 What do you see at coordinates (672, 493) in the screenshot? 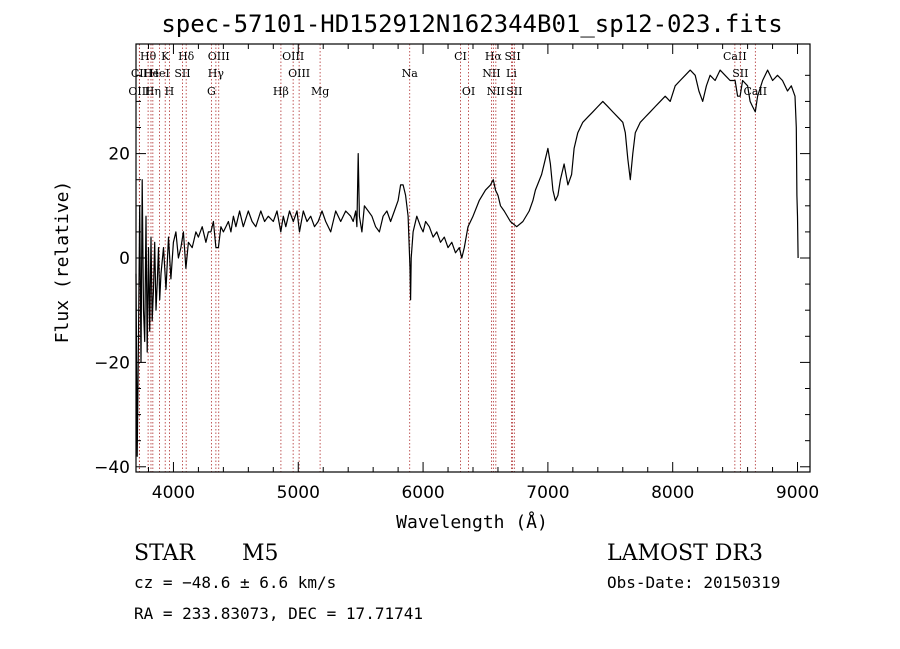
I see `x-tick-label: 8000` at bounding box center [672, 493].